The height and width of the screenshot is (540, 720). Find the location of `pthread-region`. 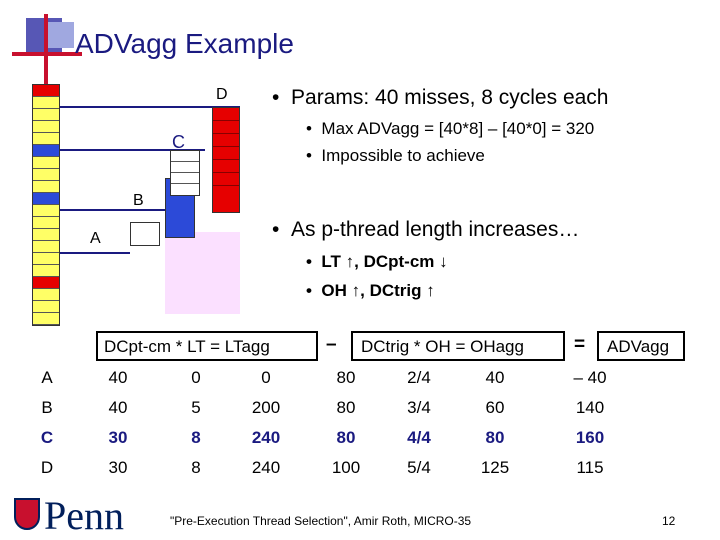

pthread-region is located at coordinates (202, 273).